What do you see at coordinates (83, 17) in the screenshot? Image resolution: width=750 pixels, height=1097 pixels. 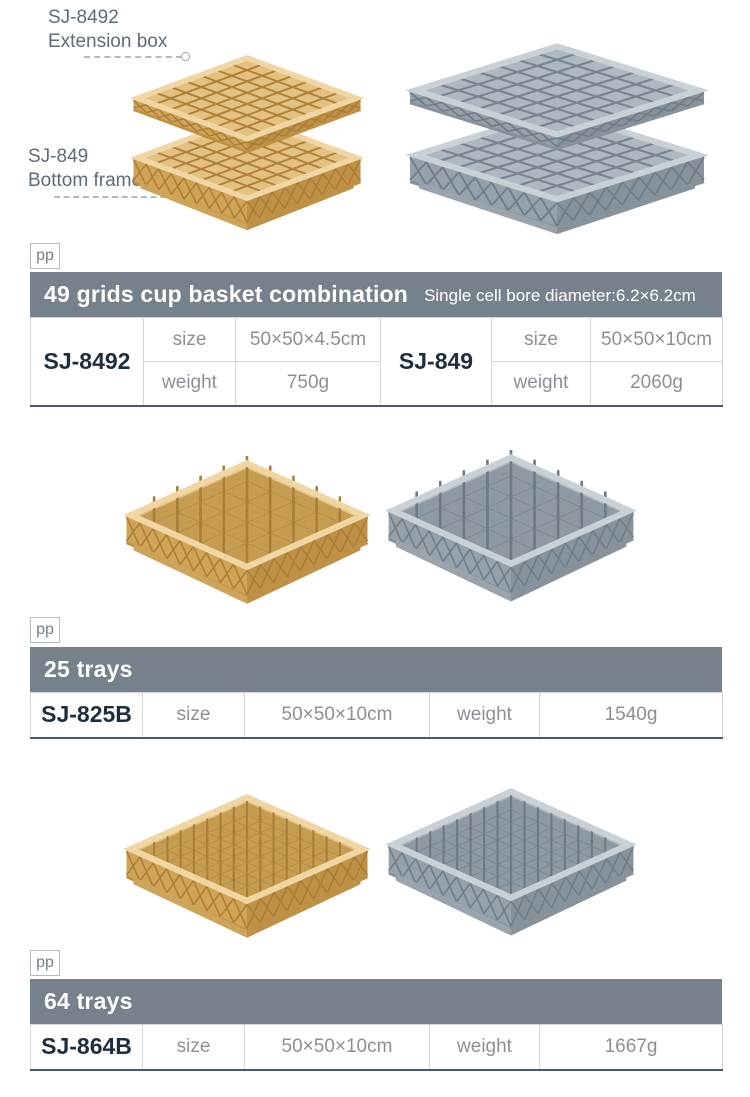 I see `annotation-model: SJ-8492` at bounding box center [83, 17].